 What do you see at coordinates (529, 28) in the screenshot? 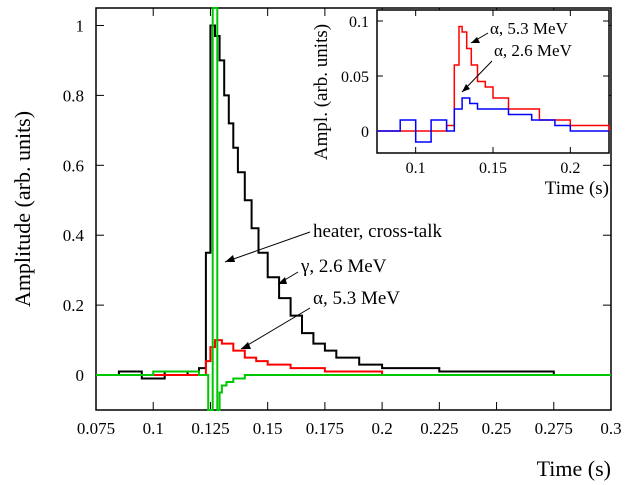
I see `inset-annotation-alpha53: α, 5.3 MeV` at bounding box center [529, 28].